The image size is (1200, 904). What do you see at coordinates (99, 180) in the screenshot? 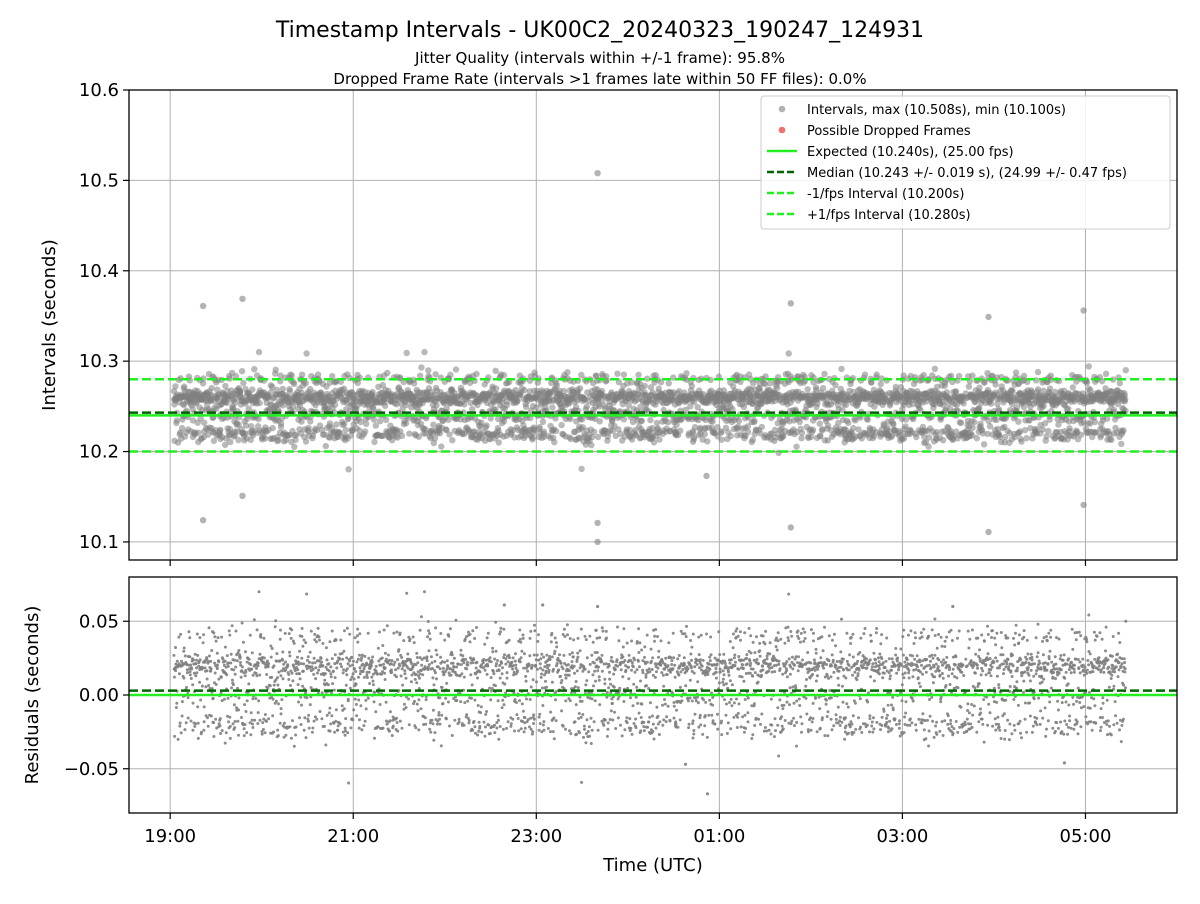
I see `intervals-ytick-label: 10.5` at bounding box center [99, 180].